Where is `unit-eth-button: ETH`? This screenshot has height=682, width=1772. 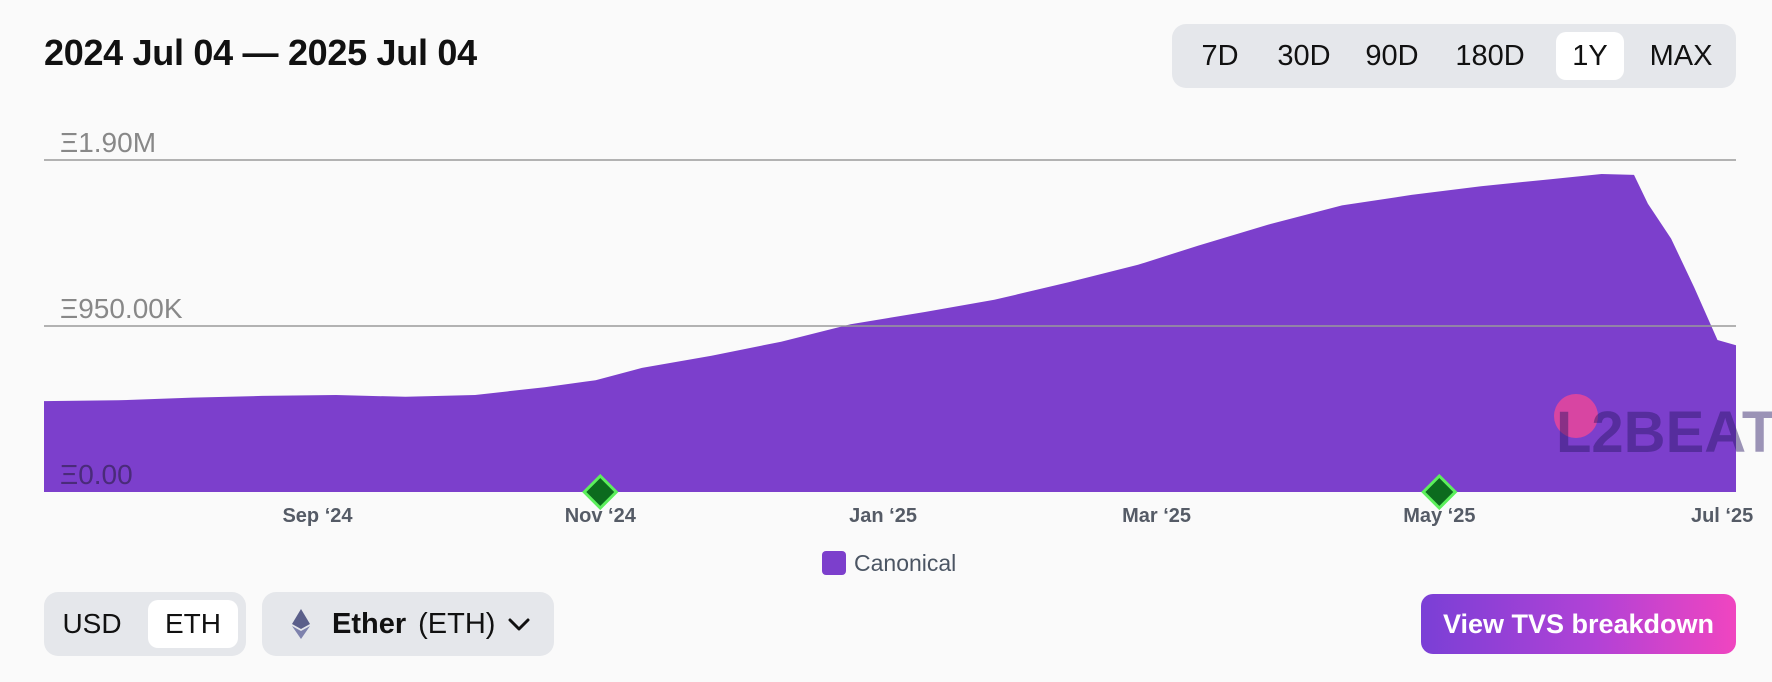 unit-eth-button: ETH is located at coordinates (193, 624).